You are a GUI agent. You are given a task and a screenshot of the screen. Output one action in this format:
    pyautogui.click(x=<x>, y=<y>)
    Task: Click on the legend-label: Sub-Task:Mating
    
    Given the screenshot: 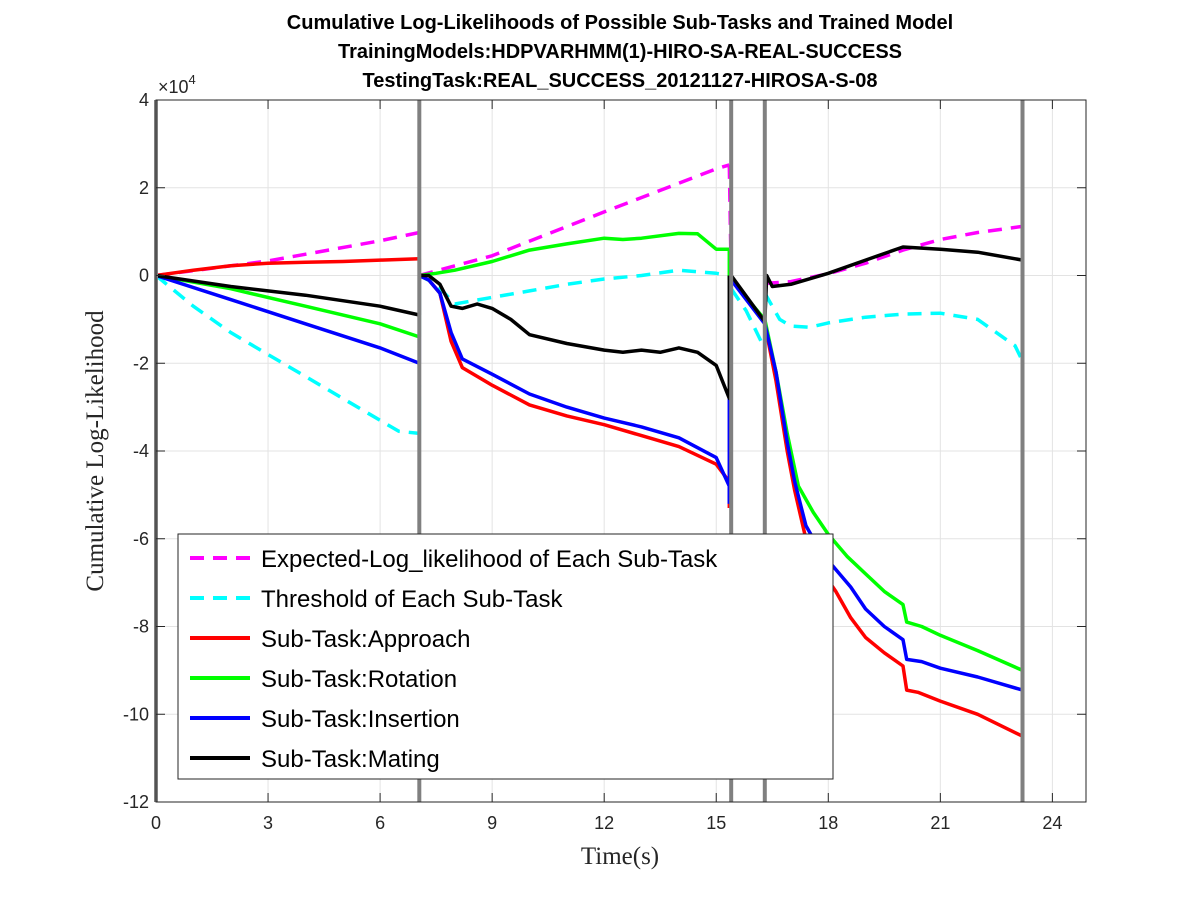 What is the action you would take?
    pyautogui.click(x=350, y=759)
    